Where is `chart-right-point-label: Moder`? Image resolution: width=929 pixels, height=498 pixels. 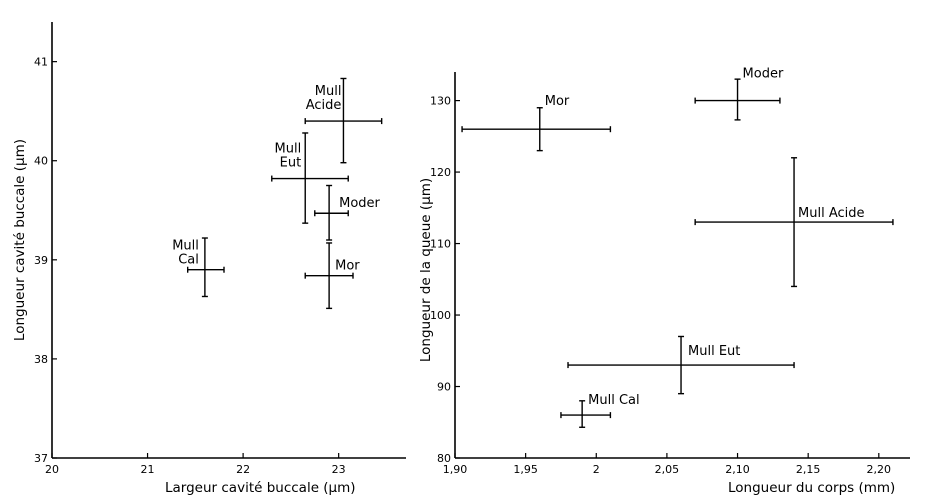 chart-right-point-label: Moder is located at coordinates (763, 74).